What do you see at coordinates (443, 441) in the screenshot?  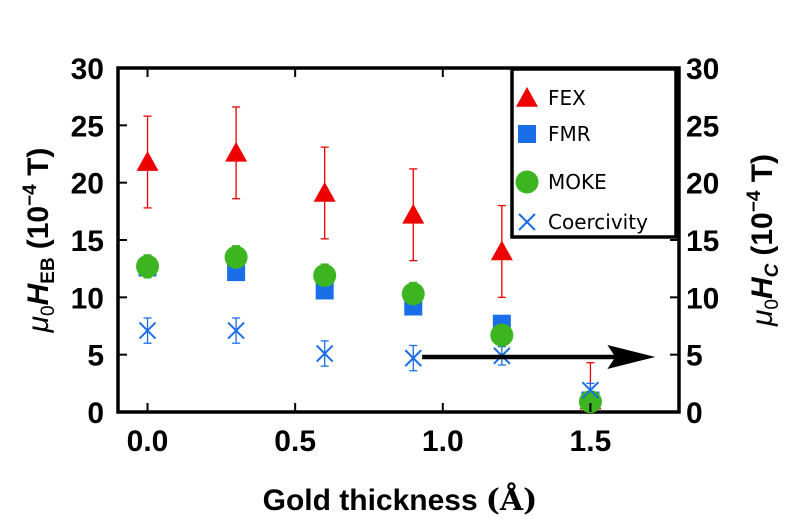 I see `x-tick-label: 1.0` at bounding box center [443, 441].